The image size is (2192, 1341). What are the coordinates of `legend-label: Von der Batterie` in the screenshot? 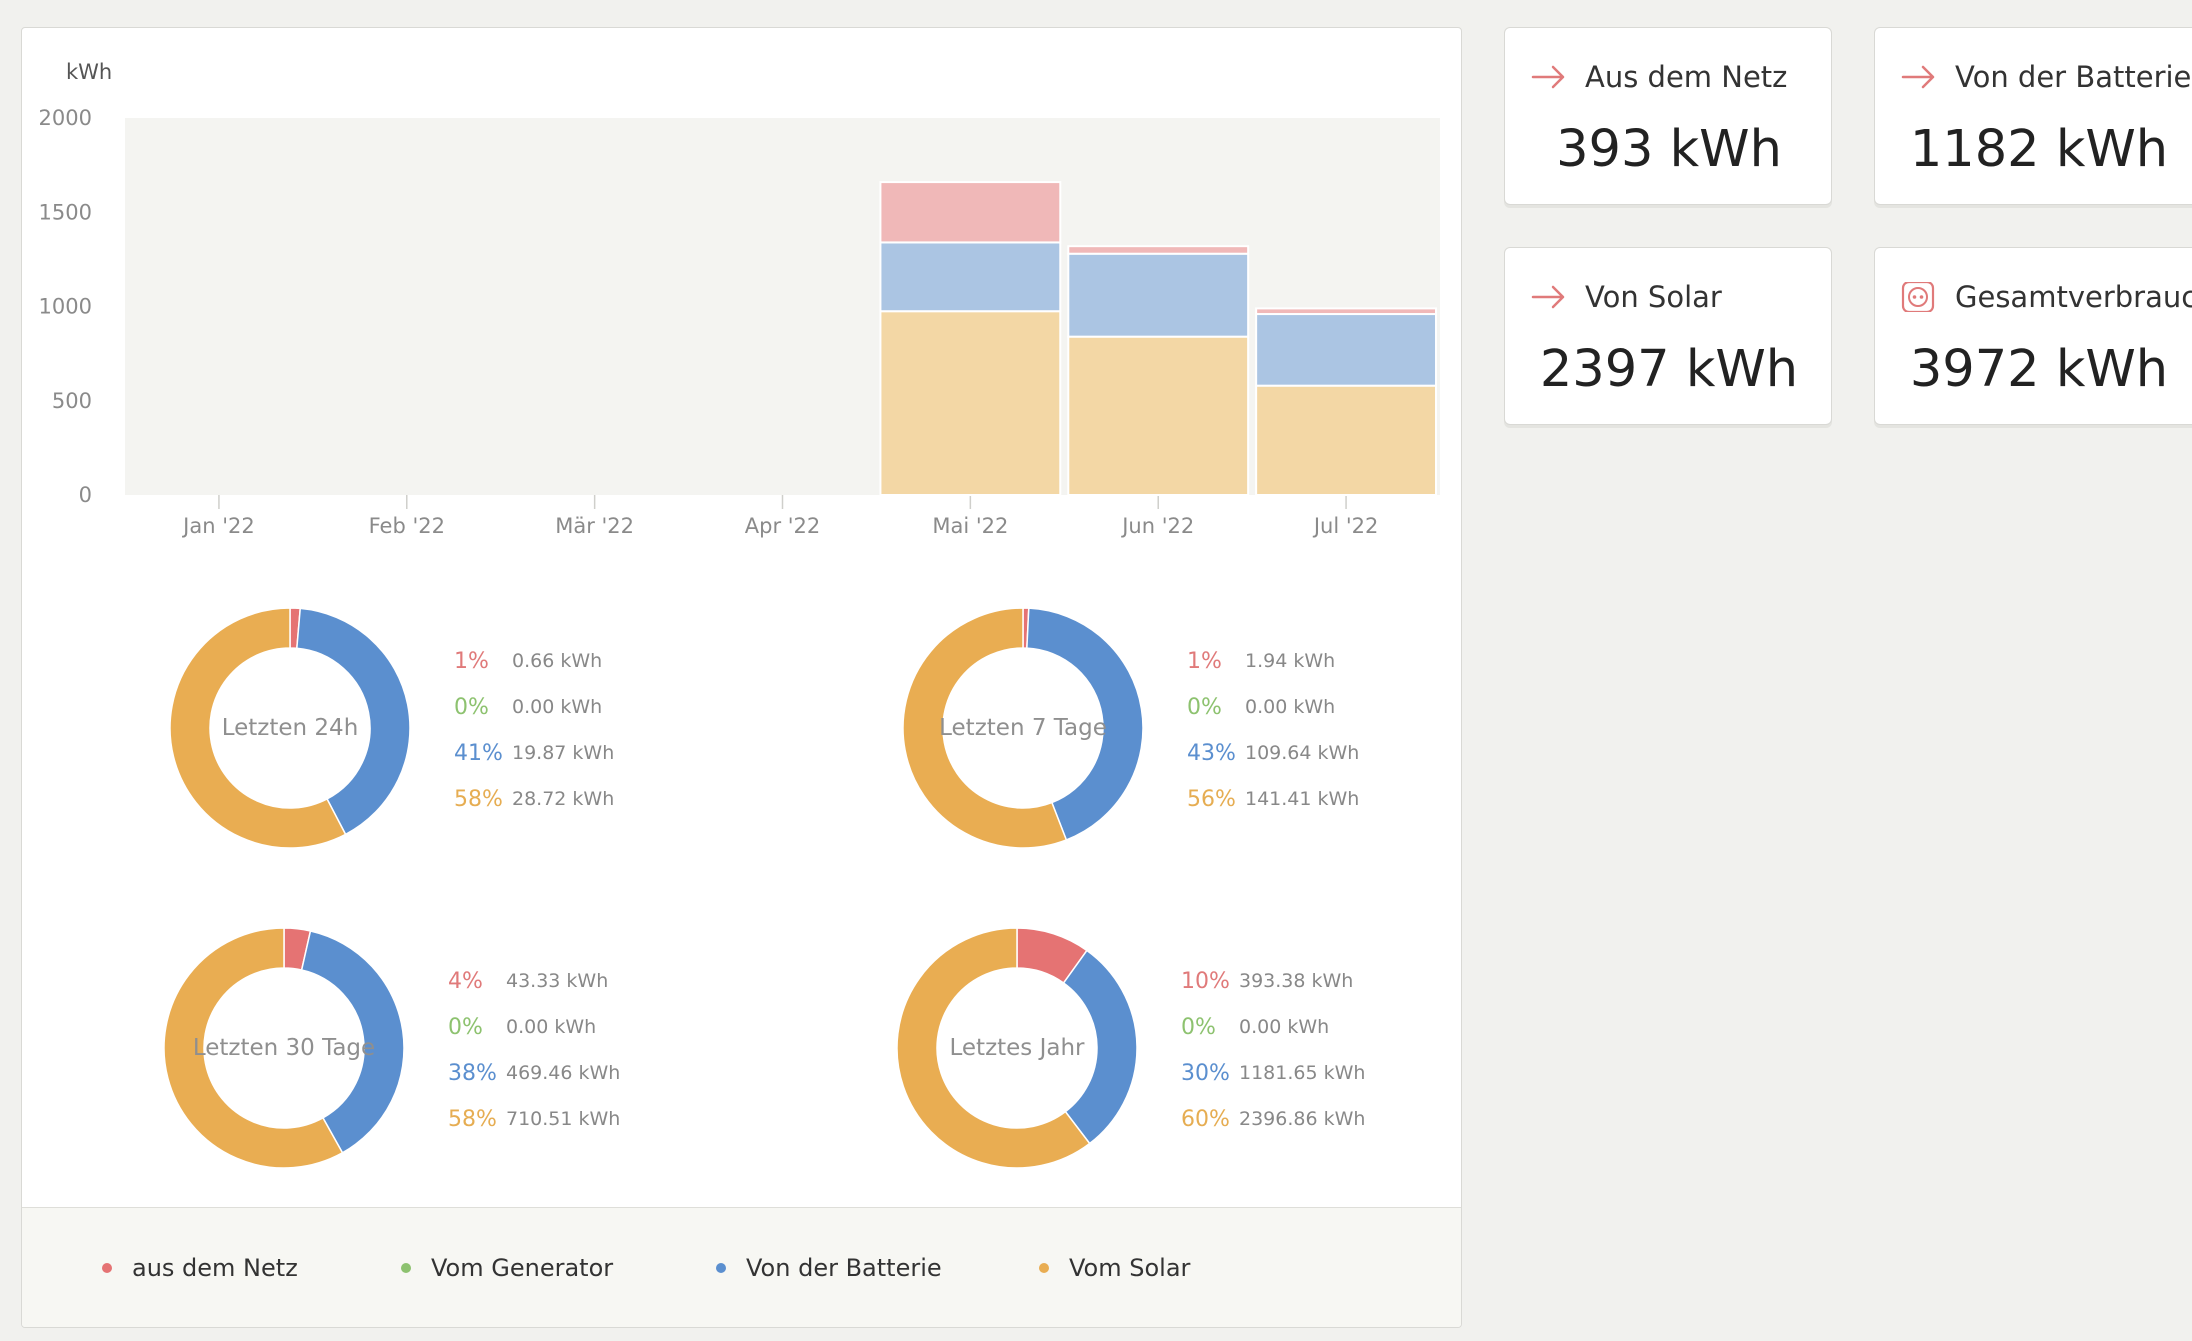 It's located at (844, 1268).